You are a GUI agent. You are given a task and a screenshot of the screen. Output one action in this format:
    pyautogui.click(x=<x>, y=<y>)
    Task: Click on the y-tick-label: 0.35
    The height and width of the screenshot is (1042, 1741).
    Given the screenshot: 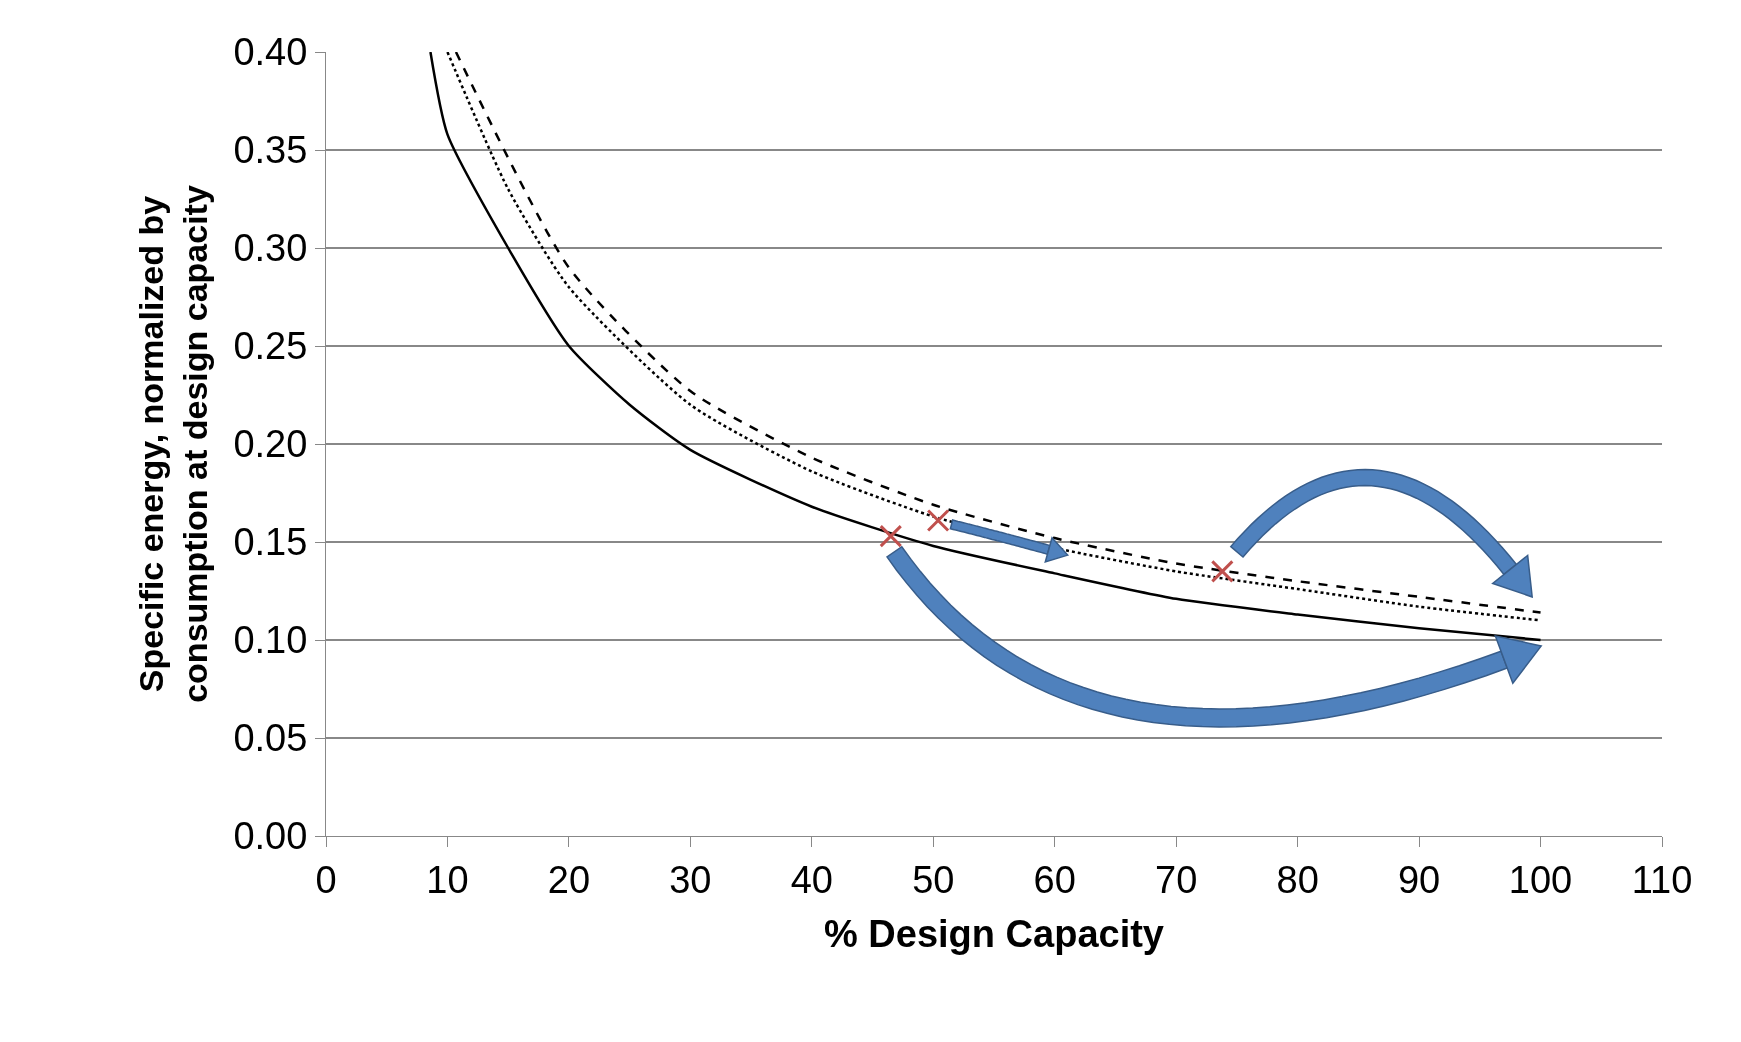 What is the action you would take?
    pyautogui.click(x=270, y=150)
    